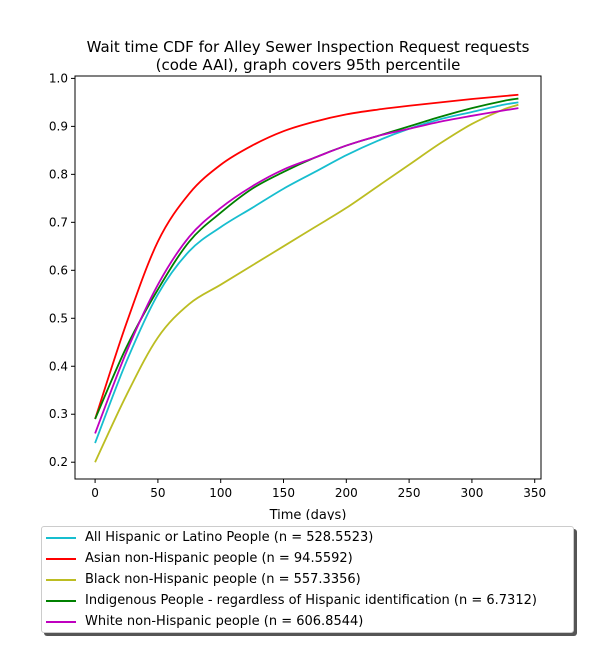 This screenshot has width=600, height=650. Describe the element at coordinates (308, 514) in the screenshot. I see `x-axis-label: Time (days)` at that location.